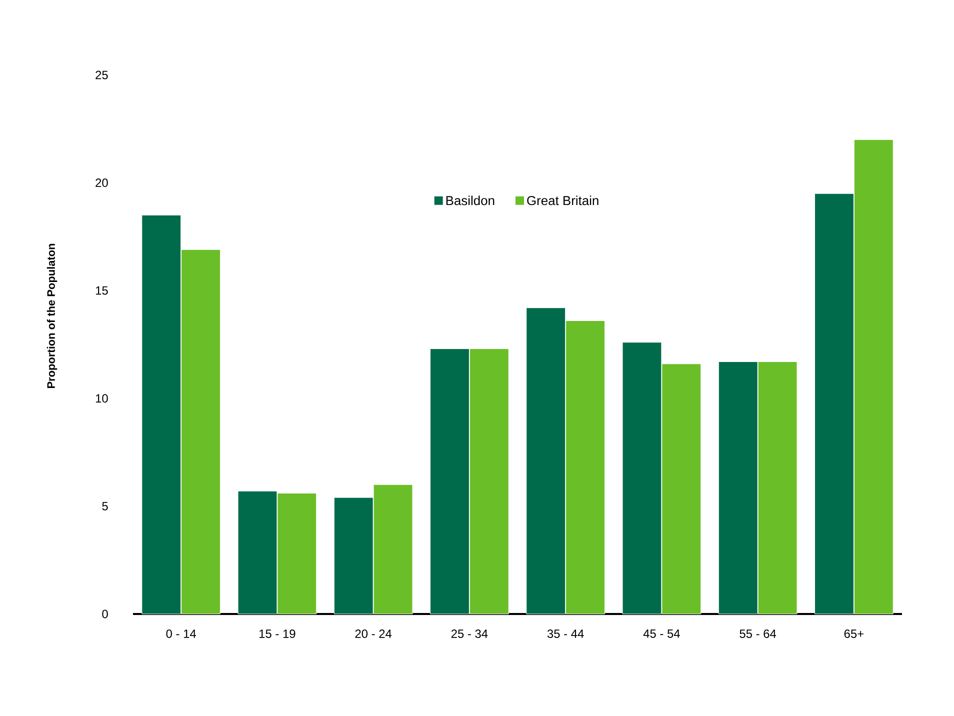 The width and height of the screenshot is (954, 716). Describe the element at coordinates (565, 634) in the screenshot. I see `x-tick-label: 35 - 44` at that location.